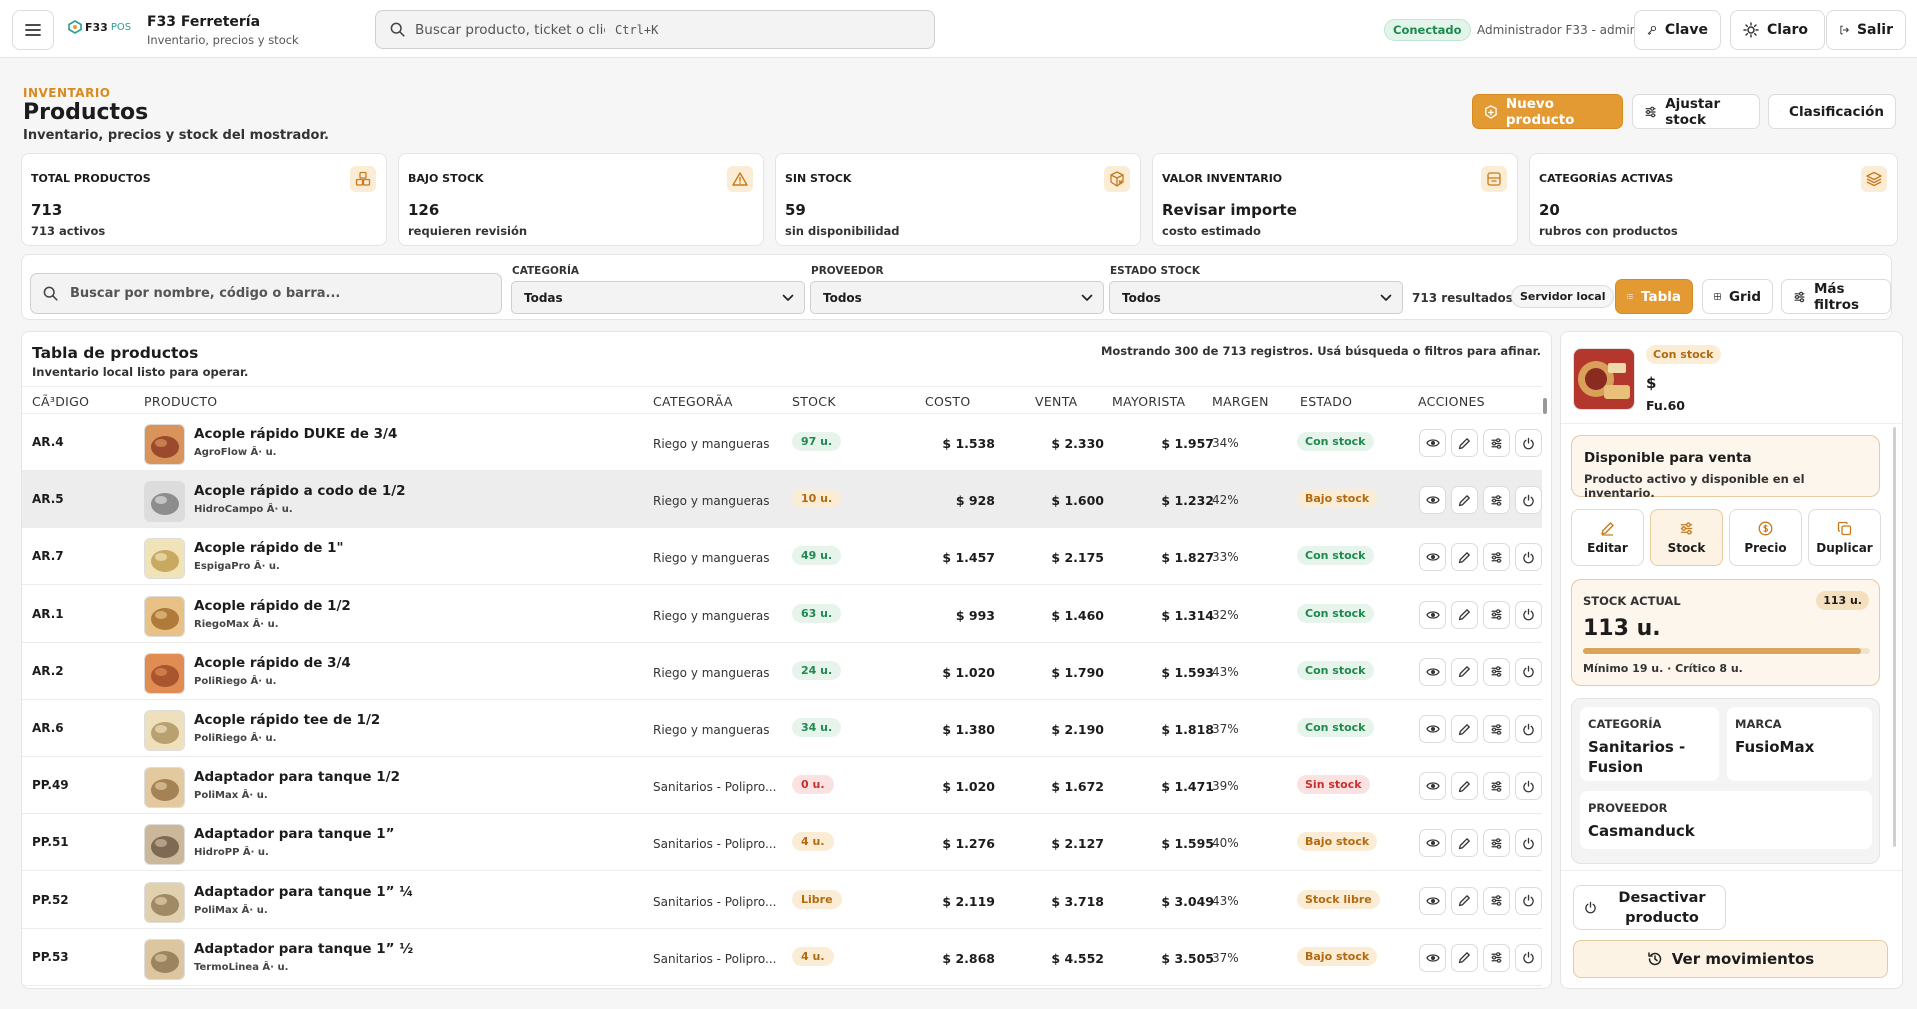 Image resolution: width=1917 pixels, height=1009 pixels. I want to click on password-button: Clave, so click(1677, 30).